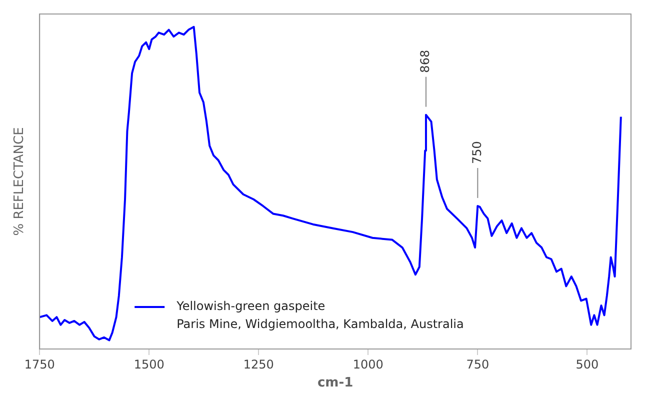 This screenshot has height=399, width=645. I want to click on x-tick-label: 1000, so click(368, 364).